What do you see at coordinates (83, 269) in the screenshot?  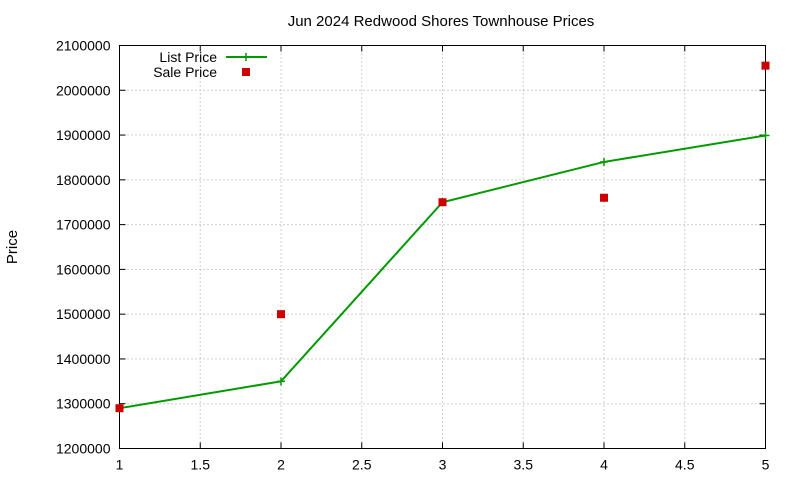 I see `y-tick-label: 1600000` at bounding box center [83, 269].